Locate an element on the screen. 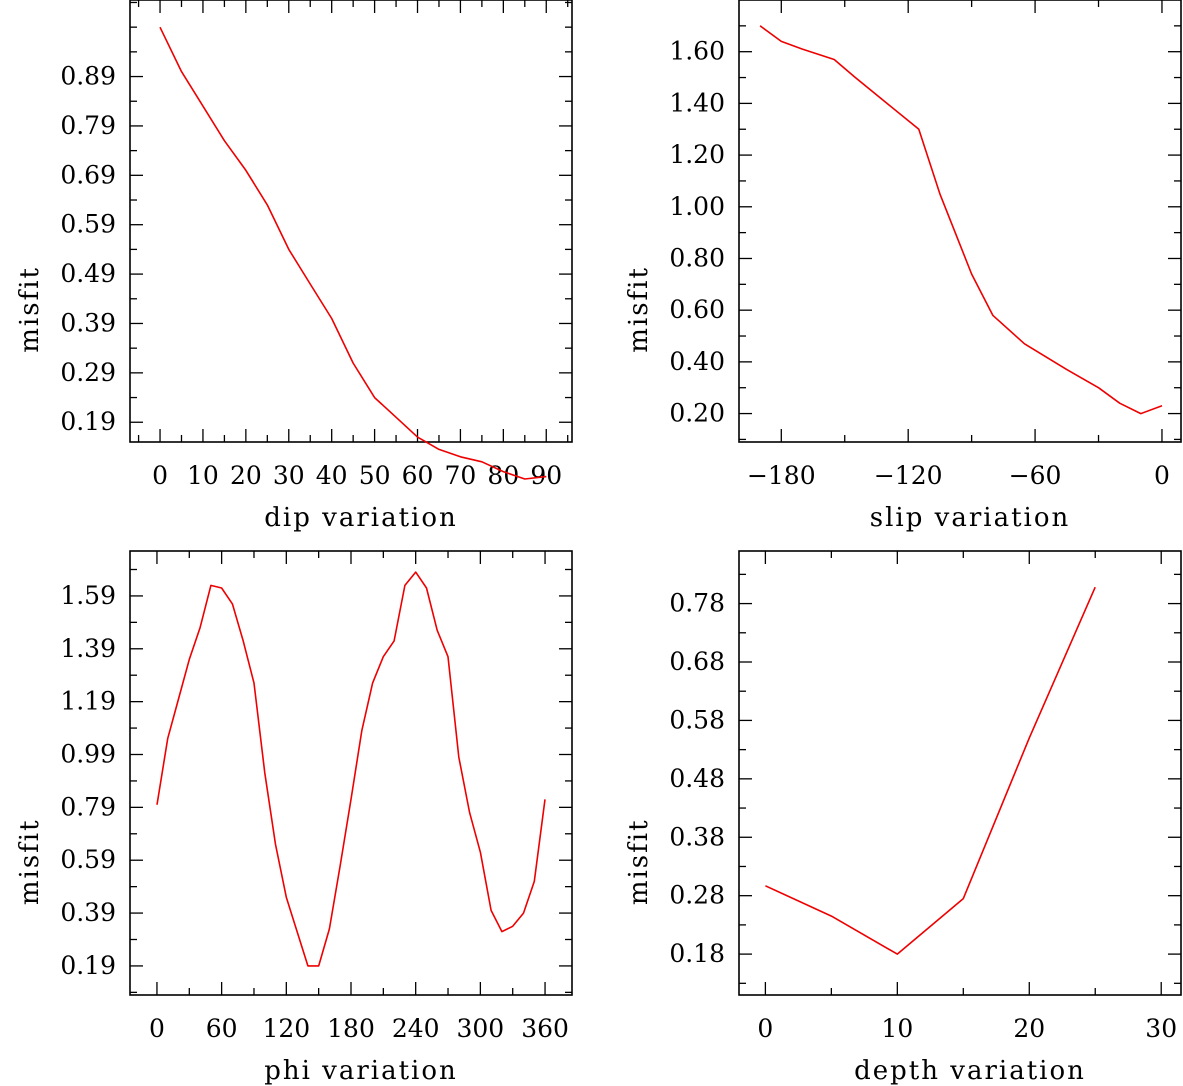  x-axis-label: depth variation is located at coordinates (970, 1071).